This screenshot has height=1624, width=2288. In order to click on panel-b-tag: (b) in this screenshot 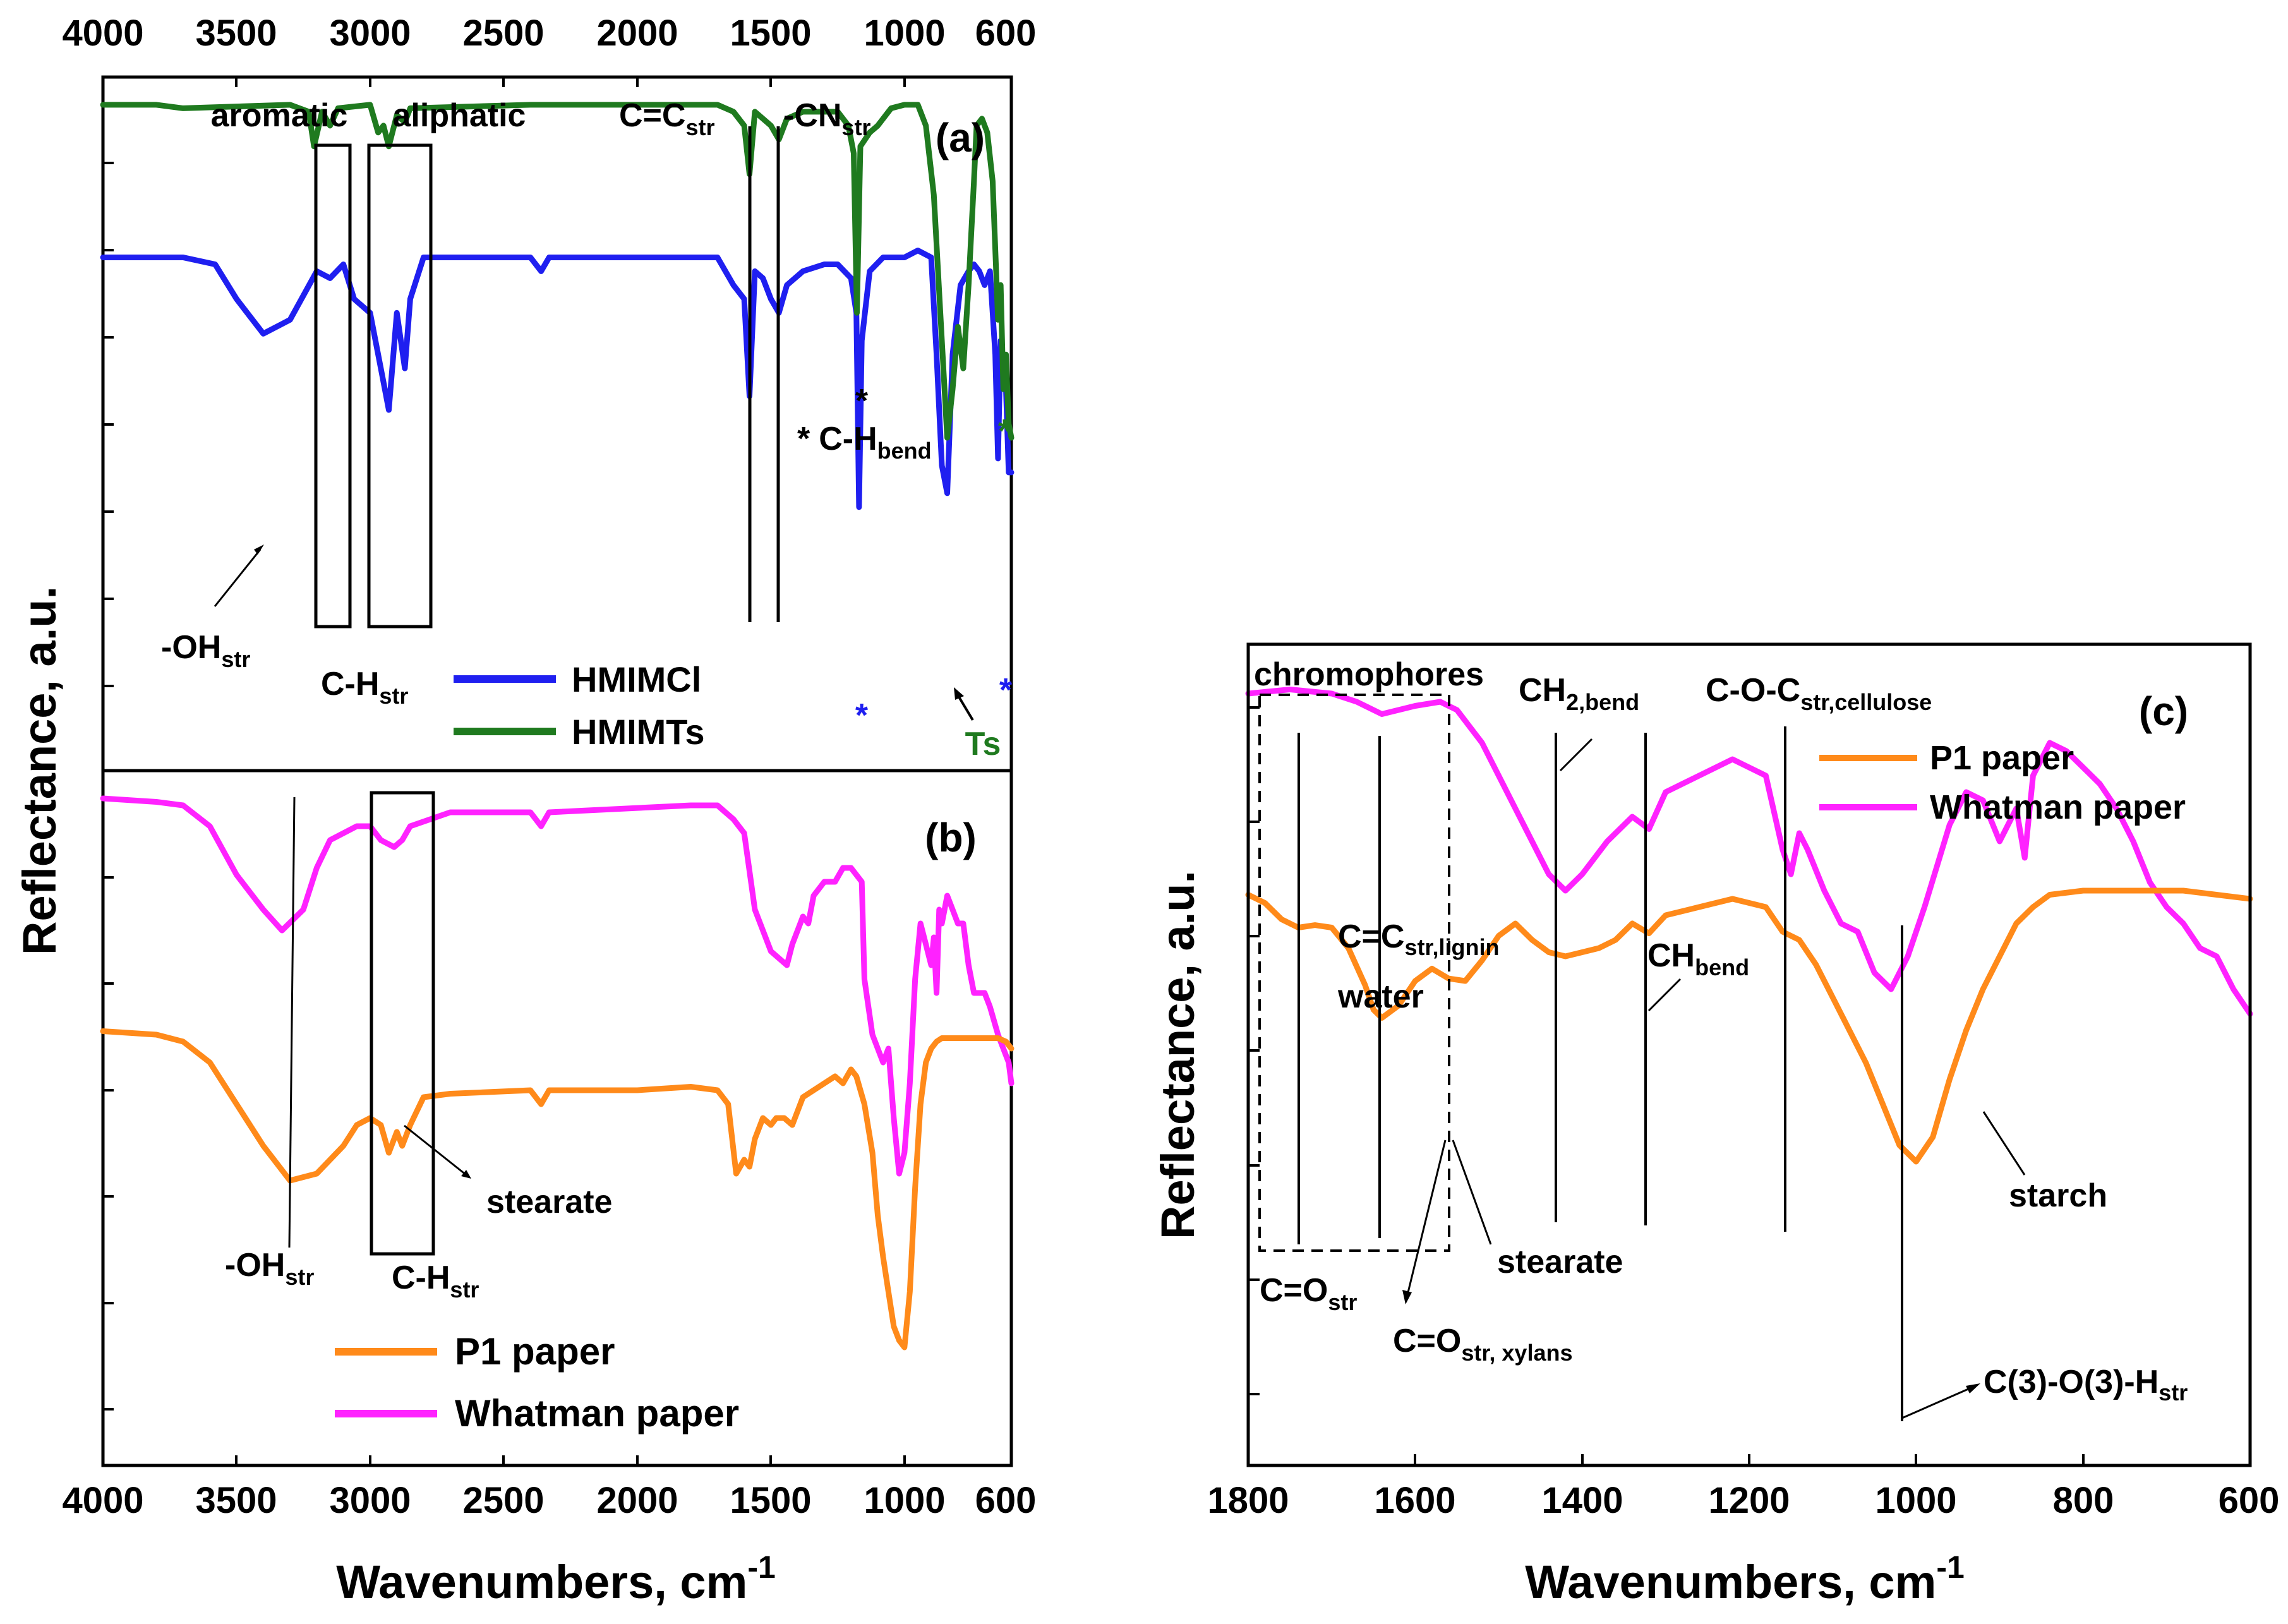, I will do `click(951, 837)`.